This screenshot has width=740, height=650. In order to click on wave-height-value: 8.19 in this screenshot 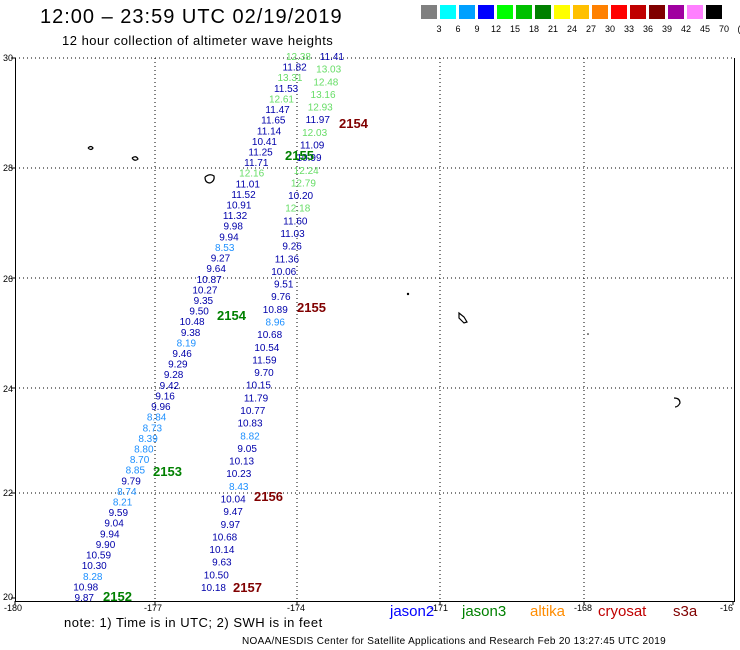, I will do `click(187, 343)`.